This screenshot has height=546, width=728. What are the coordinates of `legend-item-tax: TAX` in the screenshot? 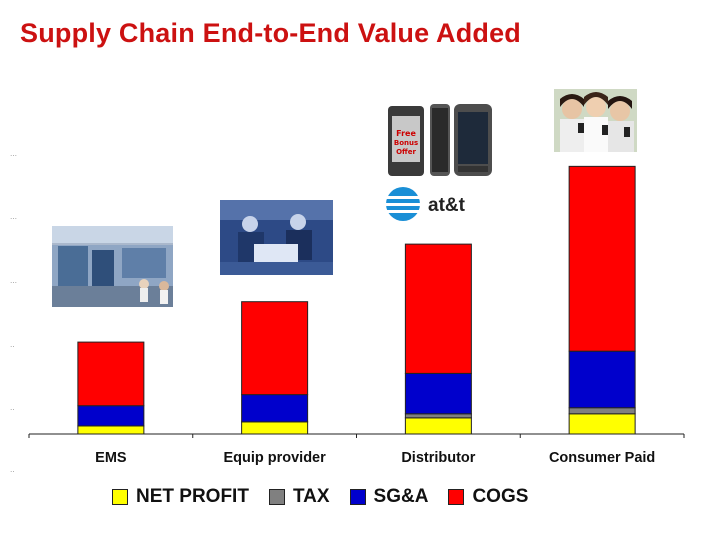 It's located at (299, 497).